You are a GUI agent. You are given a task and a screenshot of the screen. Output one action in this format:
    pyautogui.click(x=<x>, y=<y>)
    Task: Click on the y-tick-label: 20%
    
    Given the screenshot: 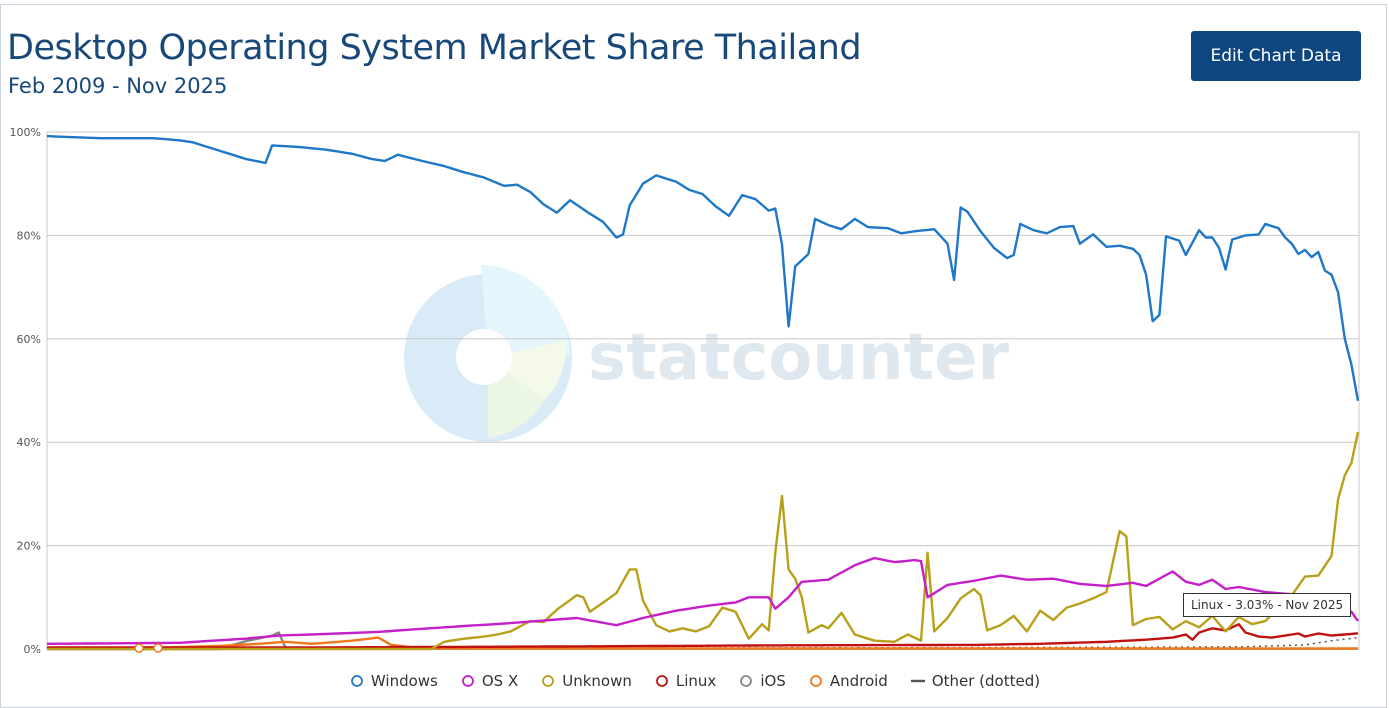 What is the action you would take?
    pyautogui.click(x=29, y=546)
    